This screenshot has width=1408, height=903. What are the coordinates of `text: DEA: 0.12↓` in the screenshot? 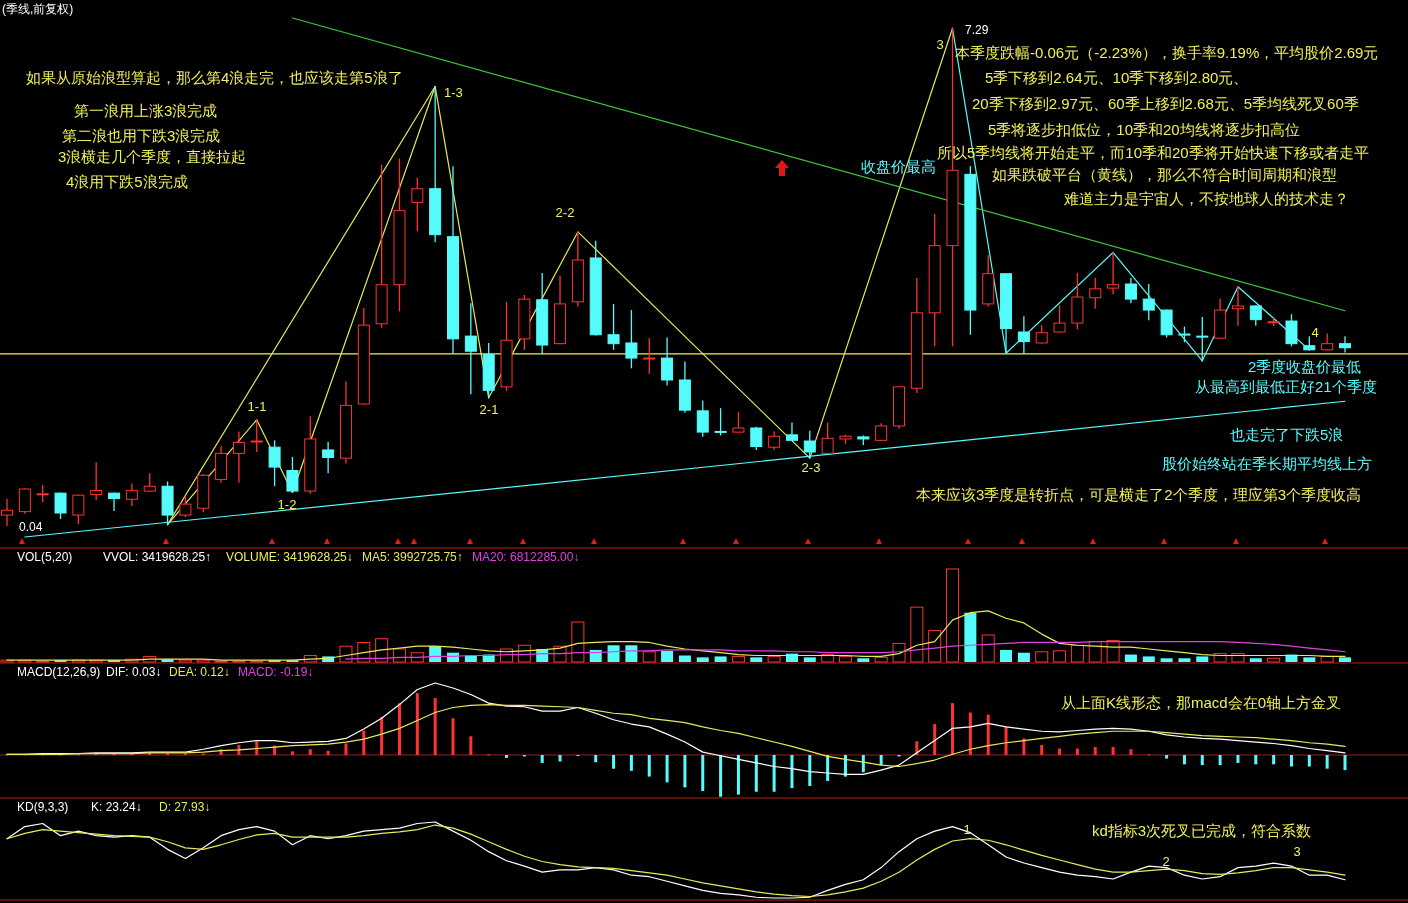 It's located at (199, 672).